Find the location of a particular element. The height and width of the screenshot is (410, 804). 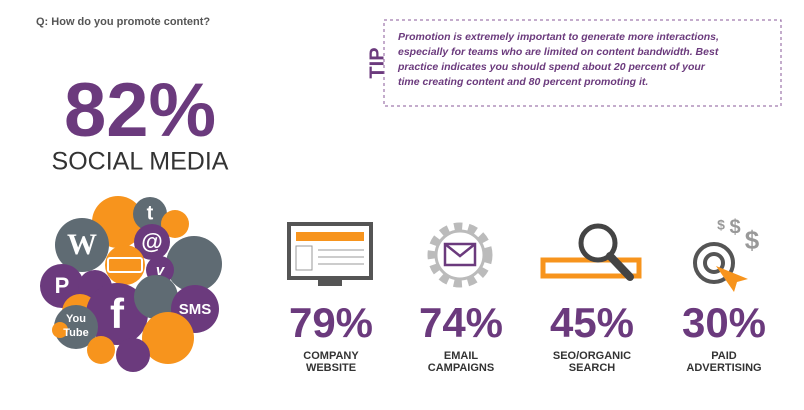

headline-label: SOCIAL MEDIA is located at coordinates (140, 162).